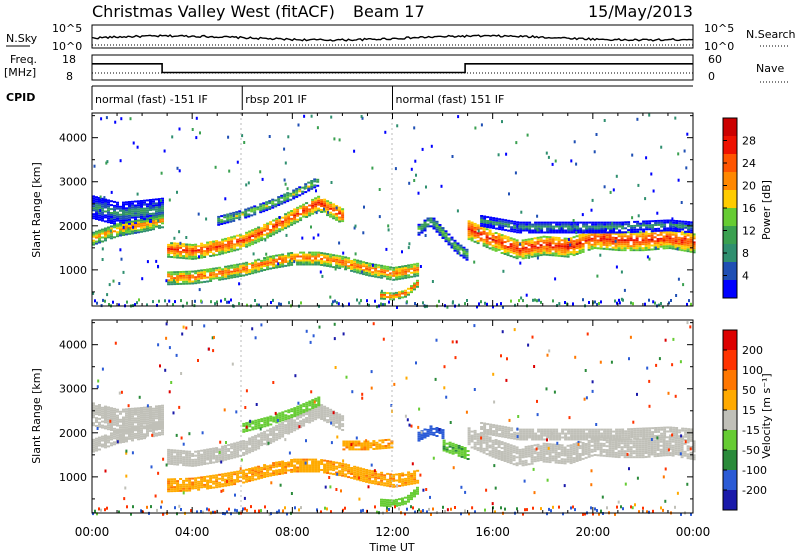  Describe the element at coordinates (335, 301) in the screenshot. I see `ground-noise-cell` at that location.